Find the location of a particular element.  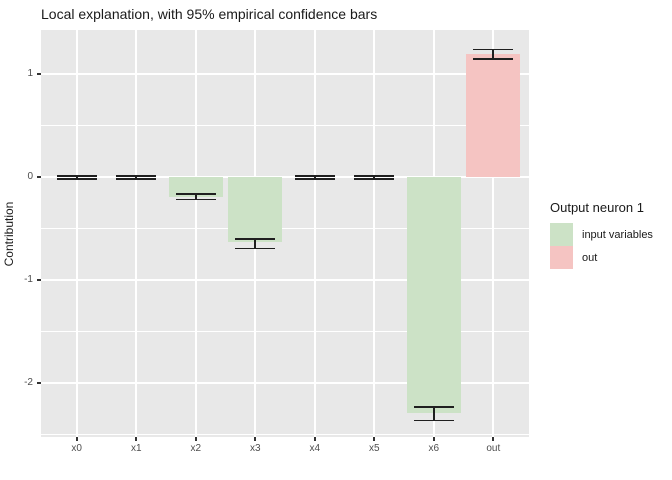

errorbar-cap-bottom-x0 is located at coordinates (76, 179).